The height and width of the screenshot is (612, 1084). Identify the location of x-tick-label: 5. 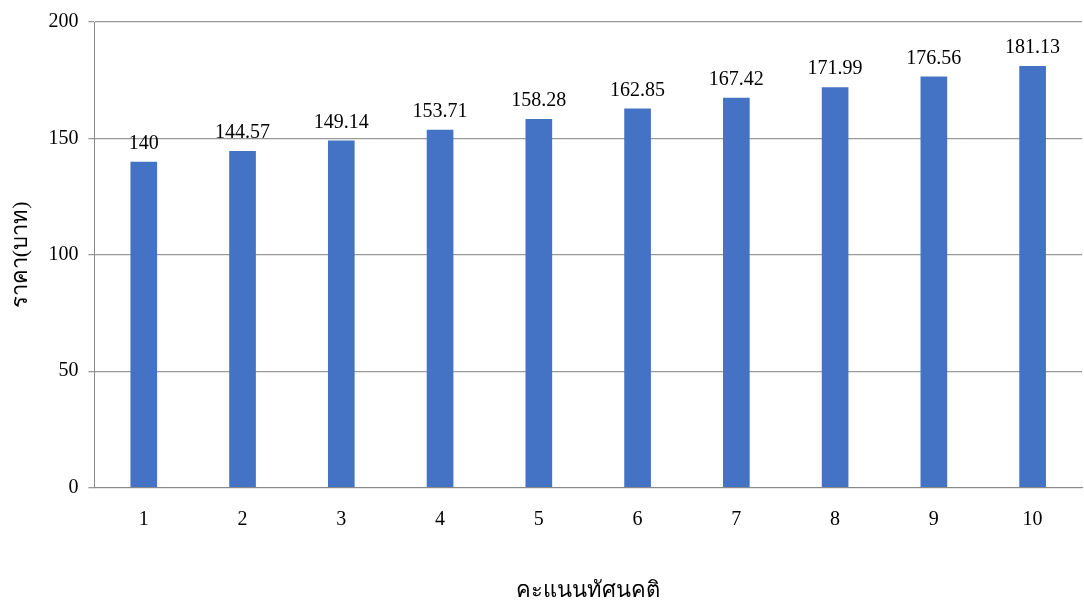
(538, 517).